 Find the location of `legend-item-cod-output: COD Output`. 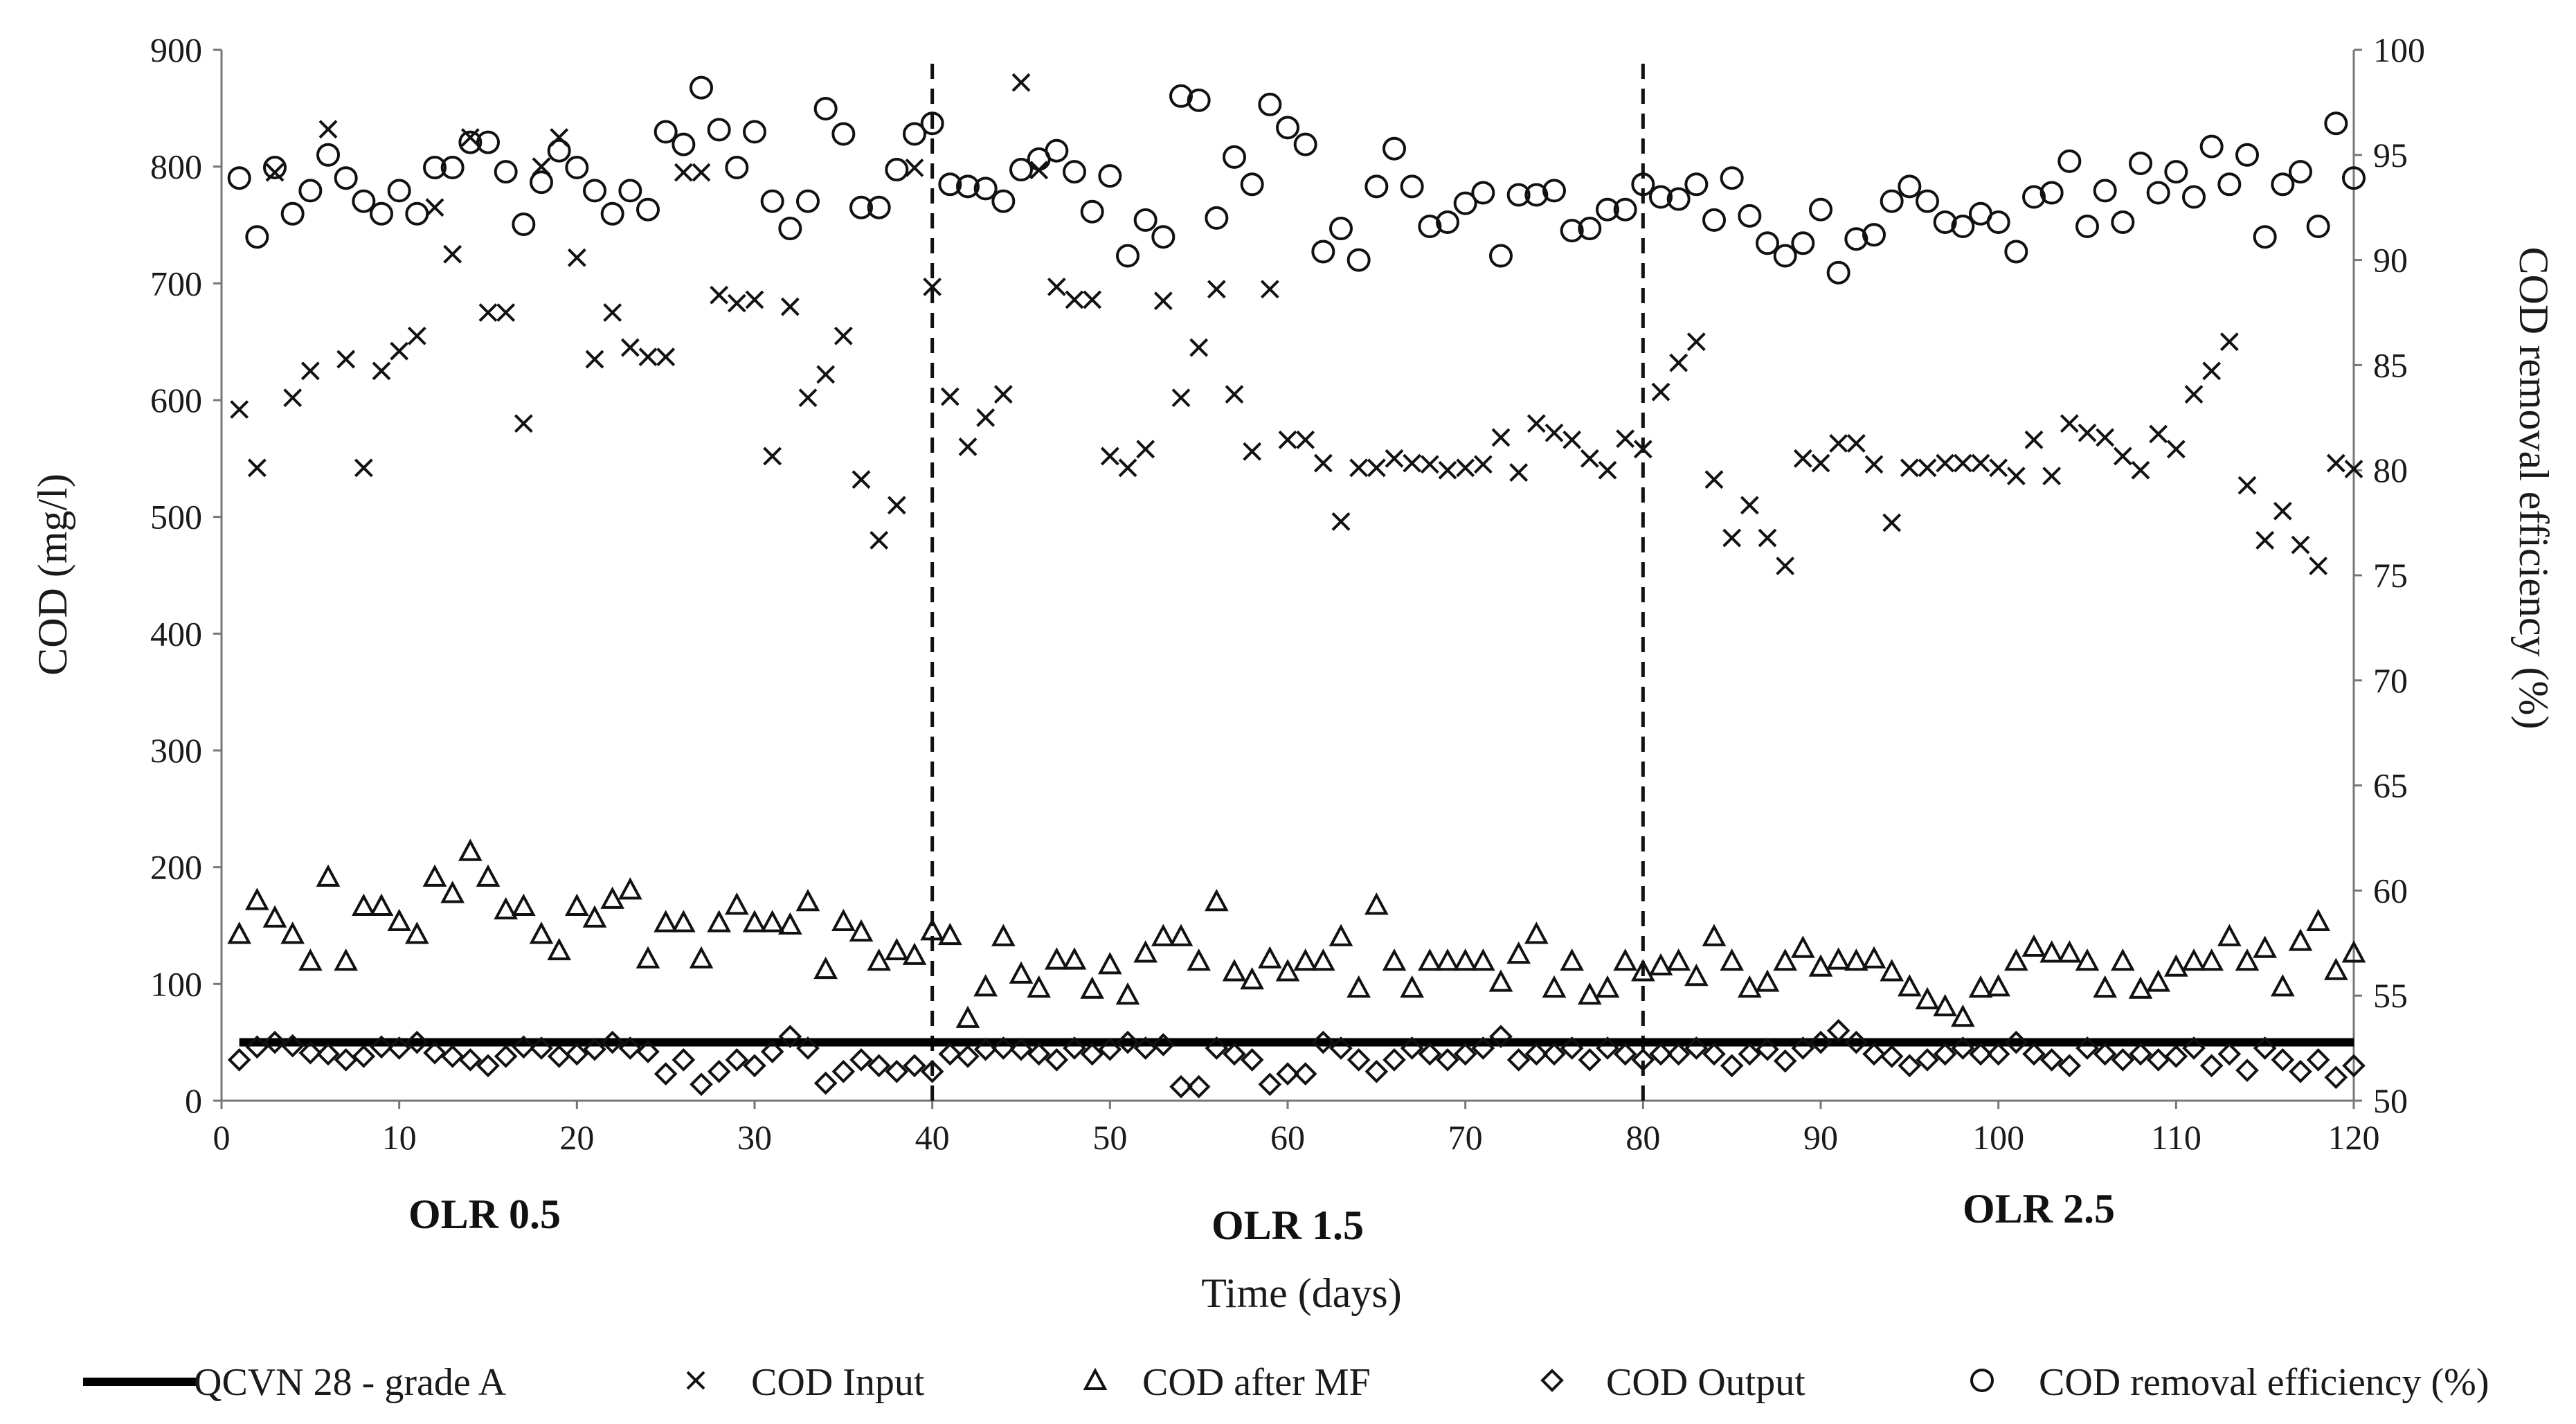

legend-item-cod-output: COD Output is located at coordinates (1672, 1383).